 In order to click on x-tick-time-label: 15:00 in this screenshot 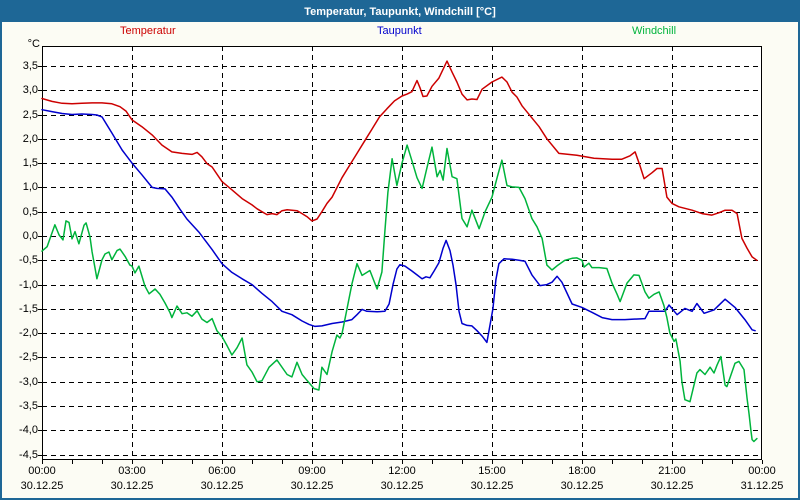, I will do `click(492, 471)`.